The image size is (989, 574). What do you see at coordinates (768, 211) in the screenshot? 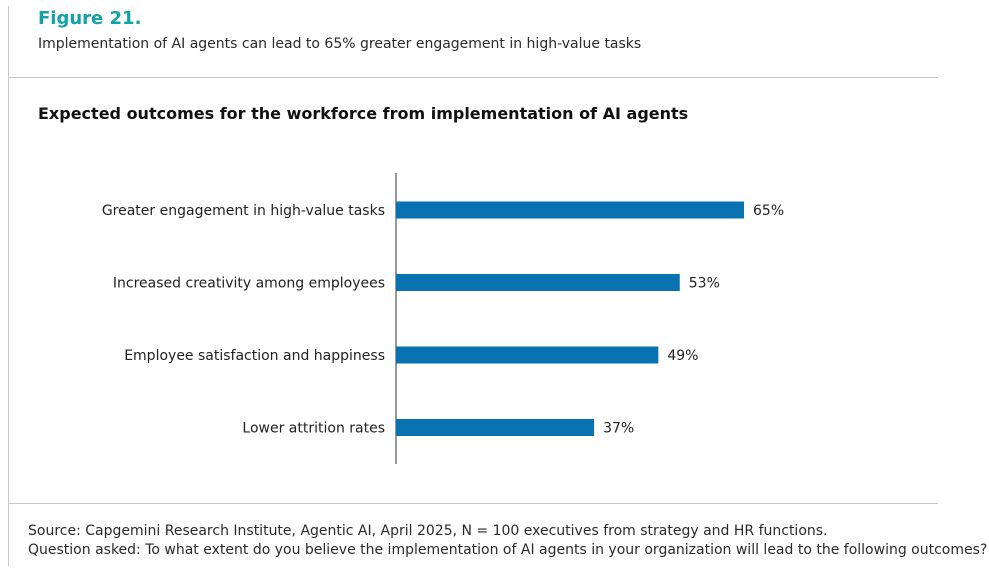
I see `value-label: 65%` at bounding box center [768, 211].